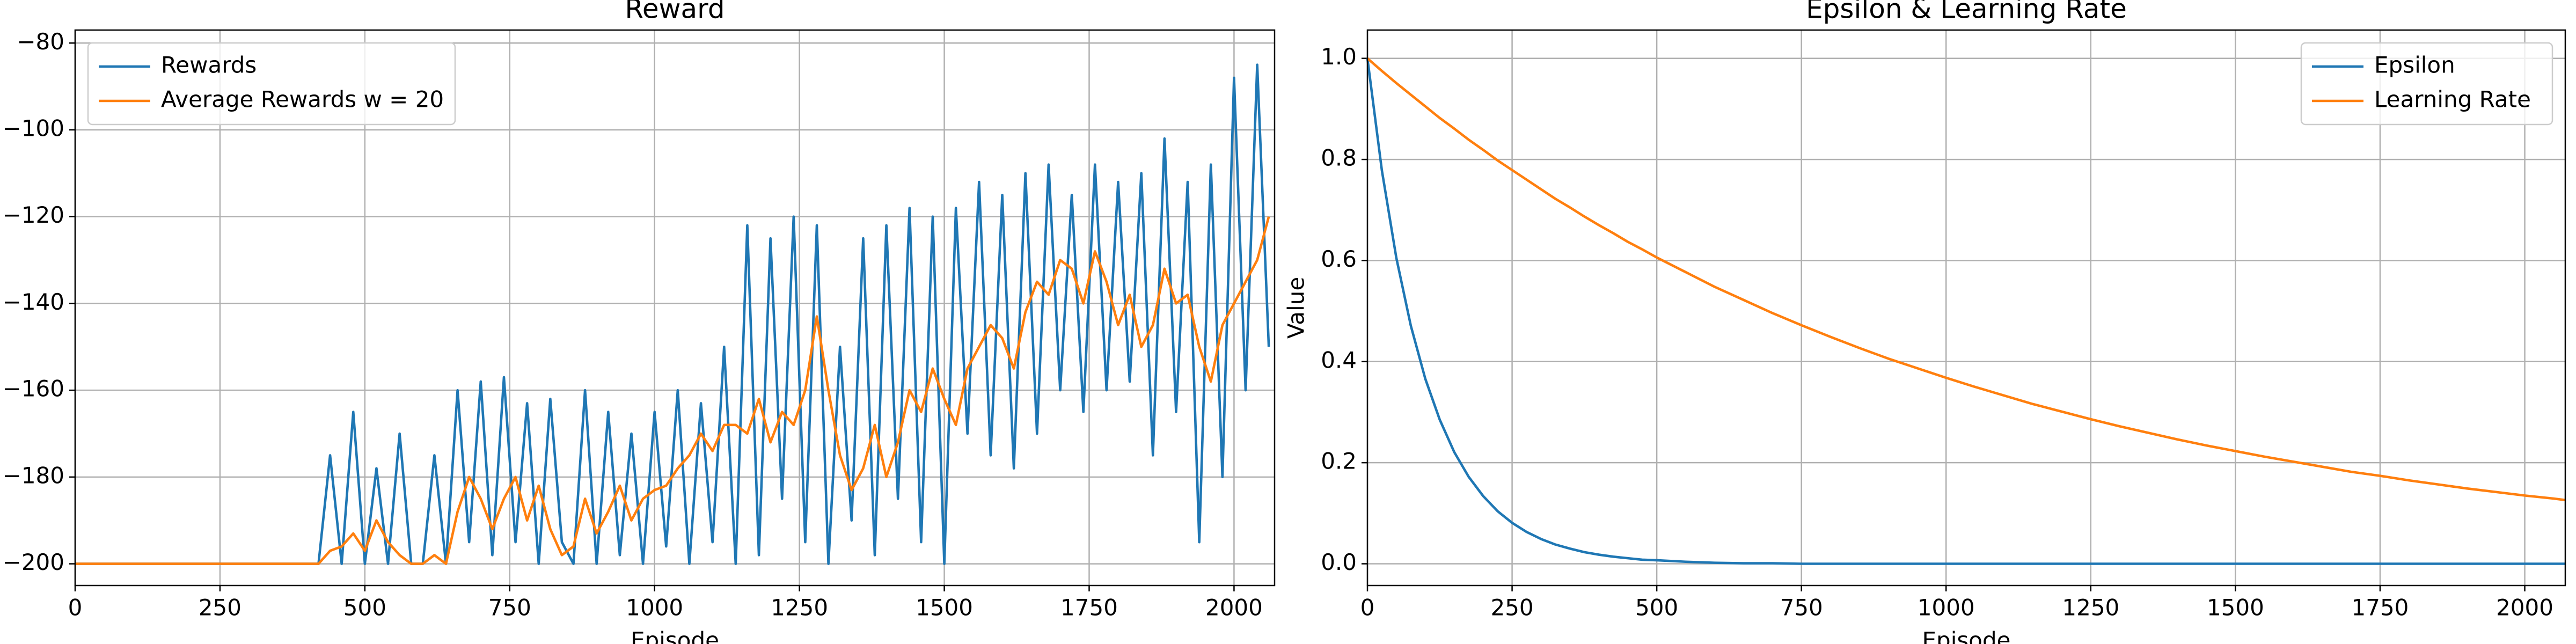 Image resolution: width=2576 pixels, height=644 pixels. Describe the element at coordinates (1339, 158) in the screenshot. I see `y-tick-label: 0.8` at that location.